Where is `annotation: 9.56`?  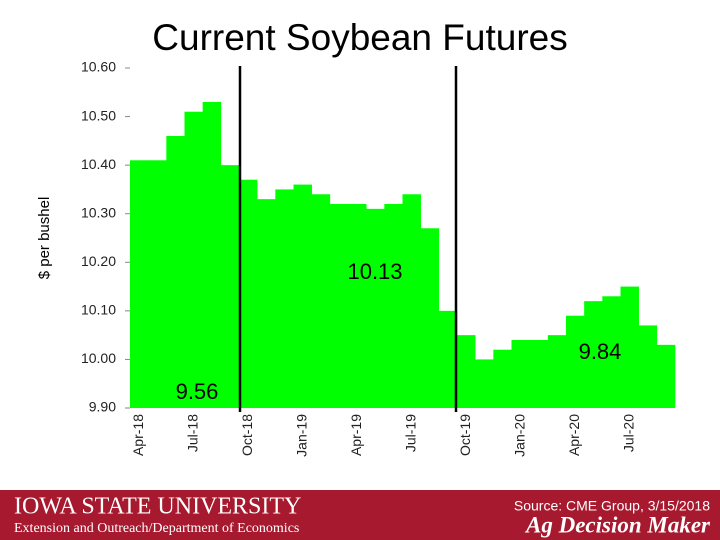
annotation: 9.56 is located at coordinates (197, 391).